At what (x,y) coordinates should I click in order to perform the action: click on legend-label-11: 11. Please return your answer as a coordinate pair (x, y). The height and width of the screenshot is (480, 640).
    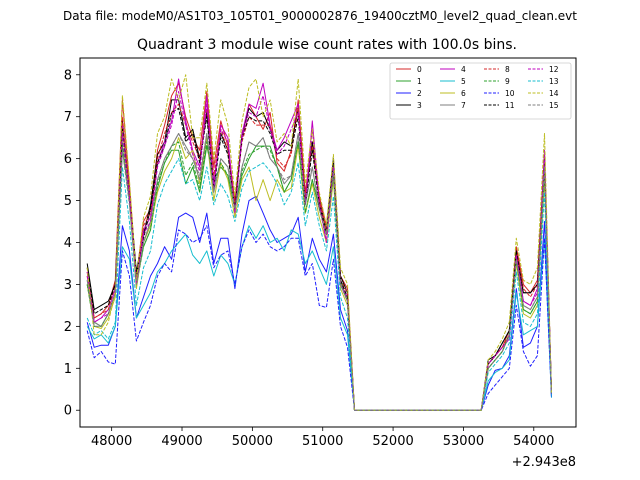
    Looking at the image, I should click on (510, 105).